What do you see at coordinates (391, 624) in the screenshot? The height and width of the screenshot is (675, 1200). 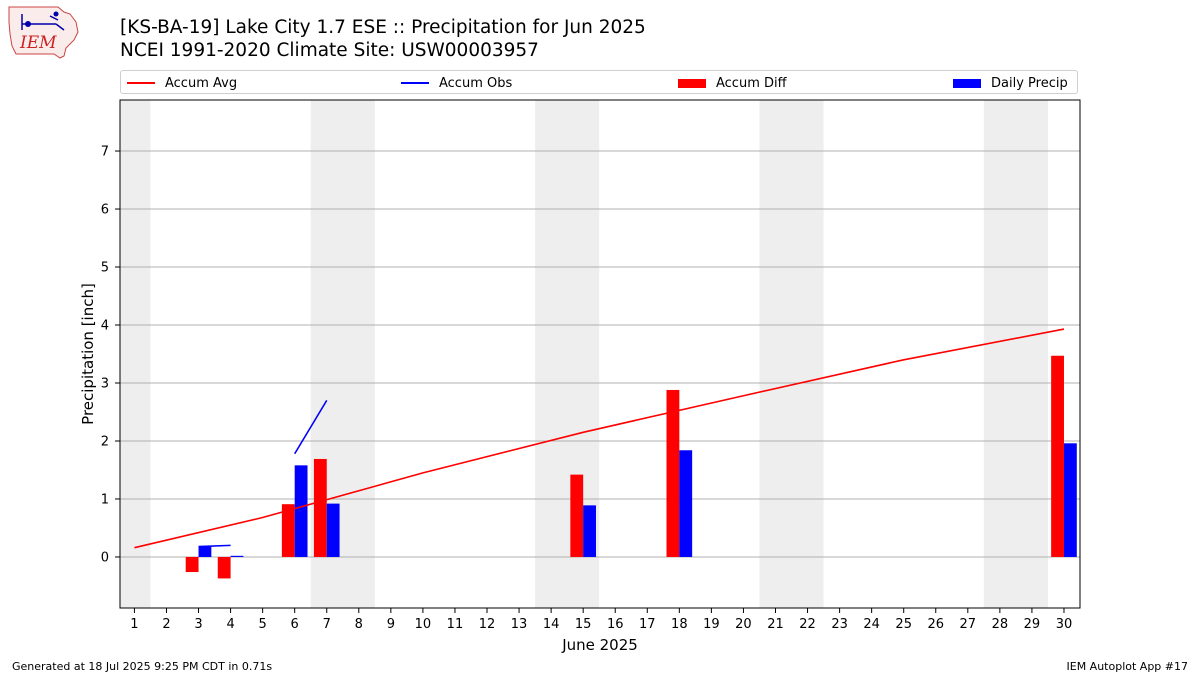 I see `x-tick-label: 9` at bounding box center [391, 624].